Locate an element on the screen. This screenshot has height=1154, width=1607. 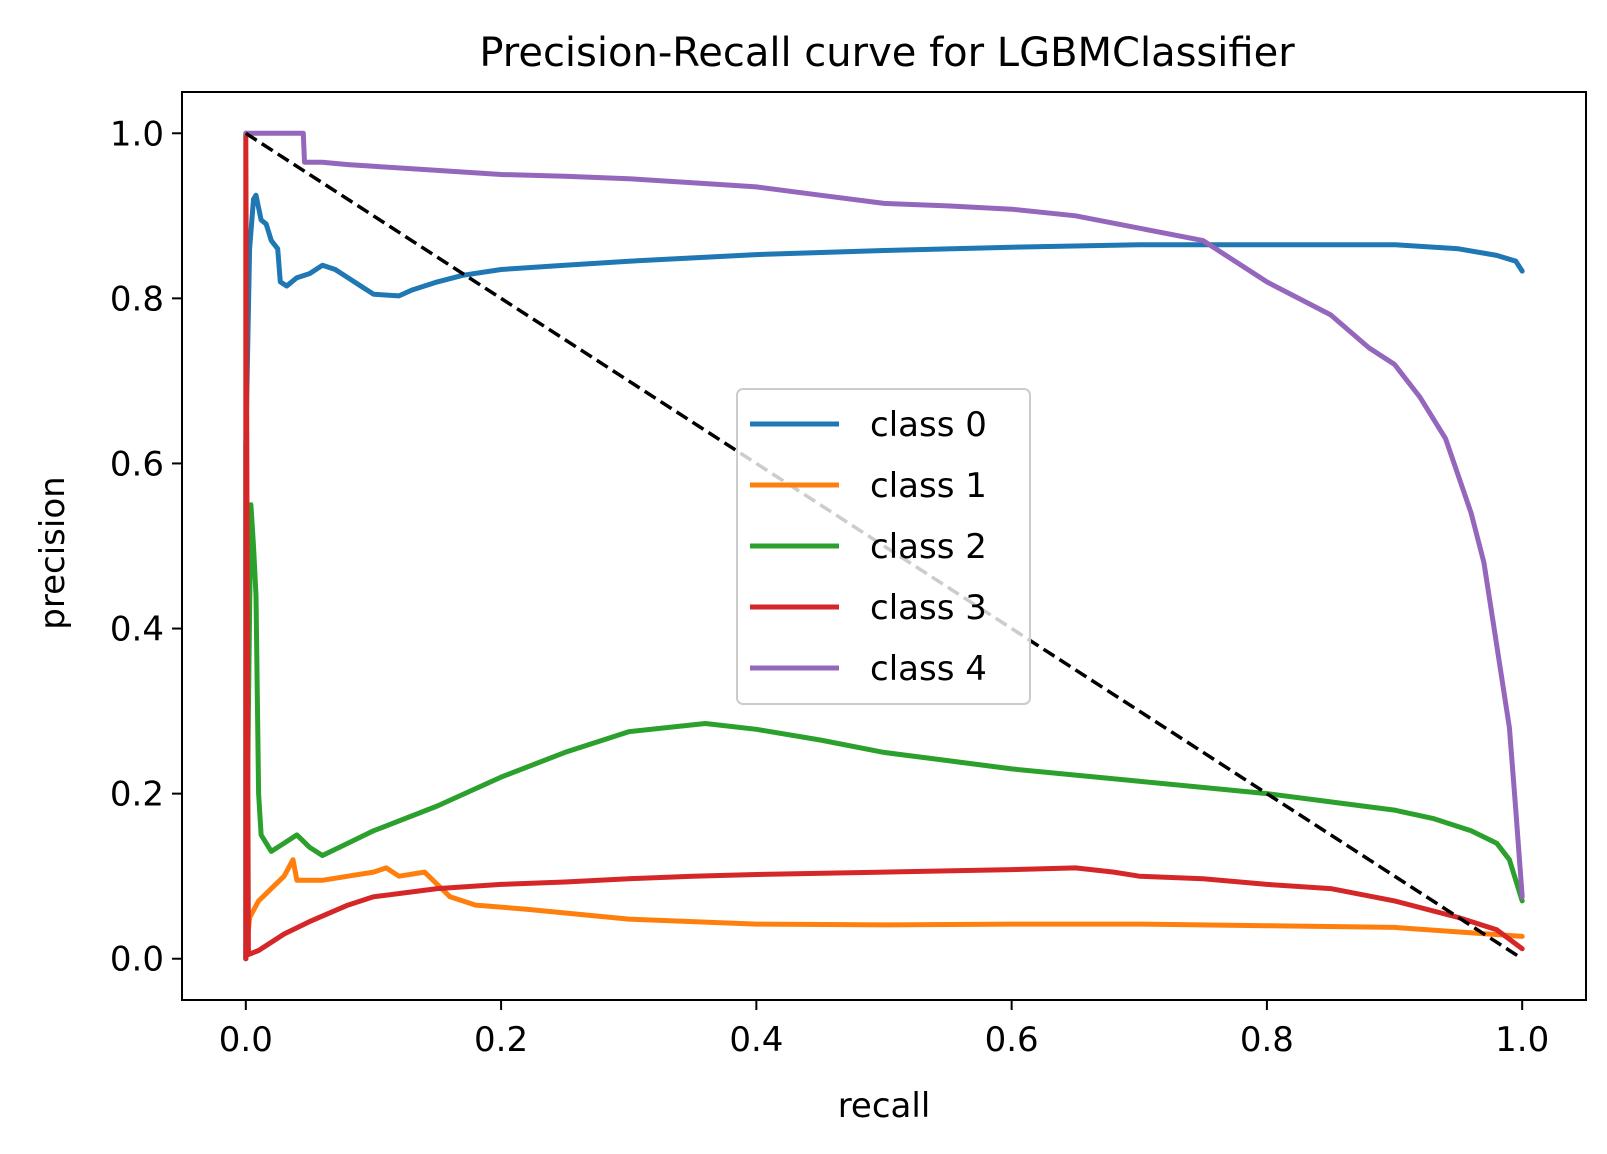
legend-label: class 0 is located at coordinates (928, 425).